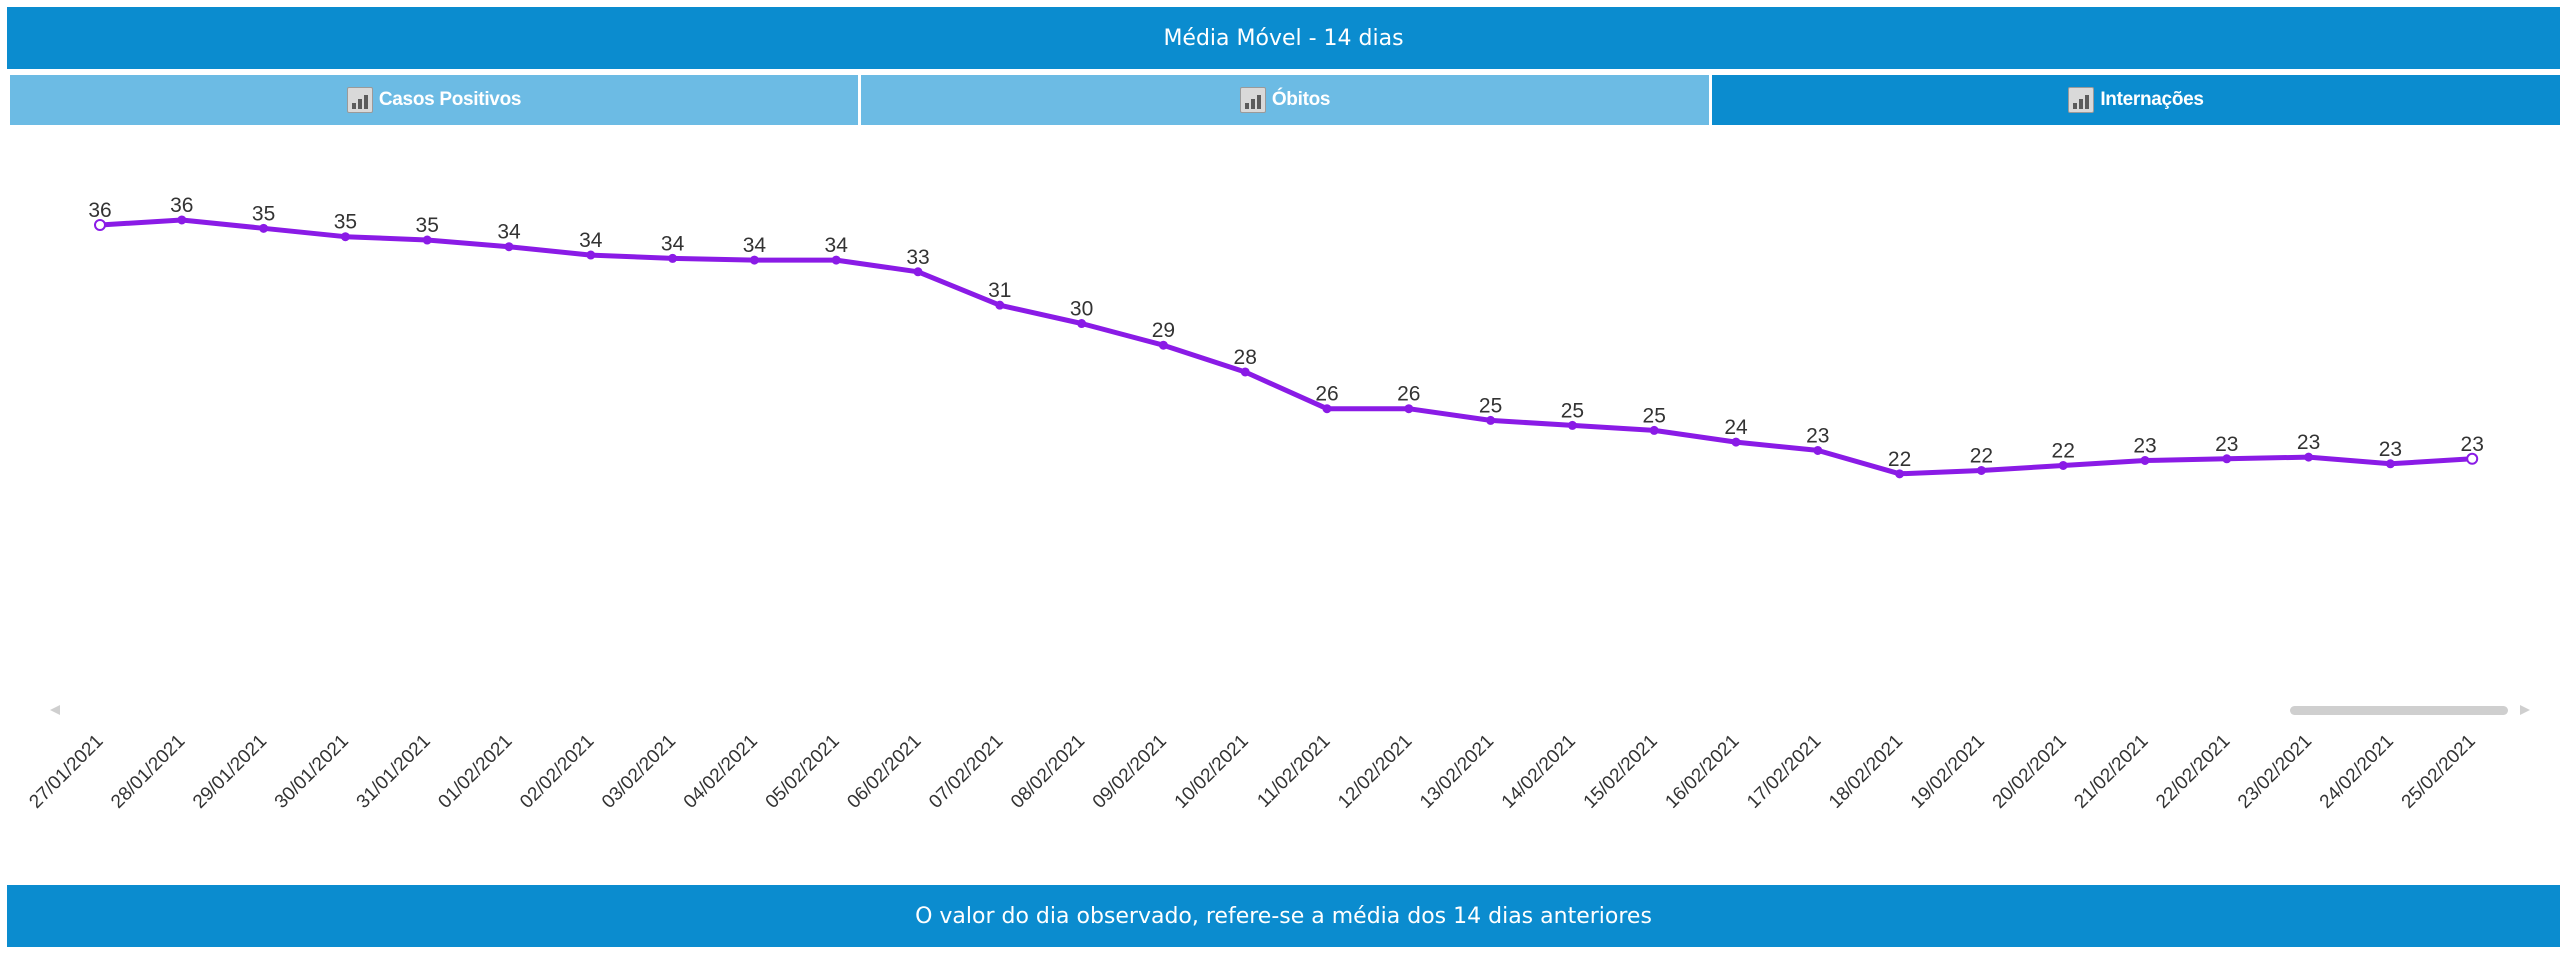 Image resolution: width=2560 pixels, height=957 pixels. Describe the element at coordinates (966, 772) in the screenshot. I see `x-tick-label: 07/02/2021` at that location.